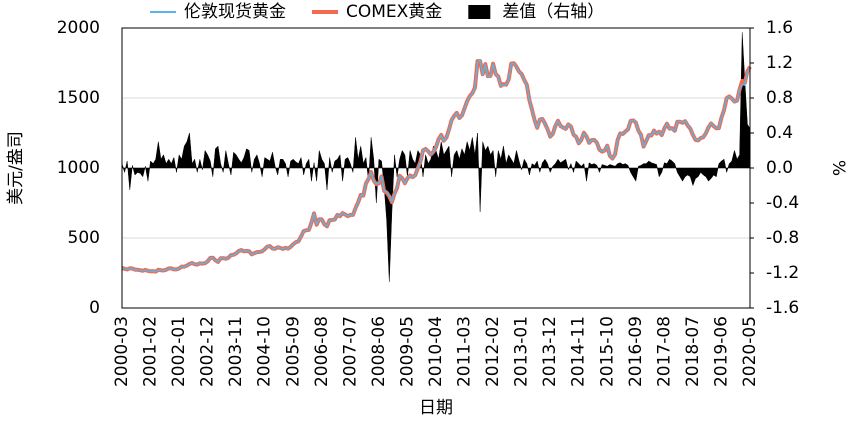 This screenshot has height=421, width=852. What do you see at coordinates (693, 351) in the screenshot?
I see `x-tick-label: 2018-07` at bounding box center [693, 351].